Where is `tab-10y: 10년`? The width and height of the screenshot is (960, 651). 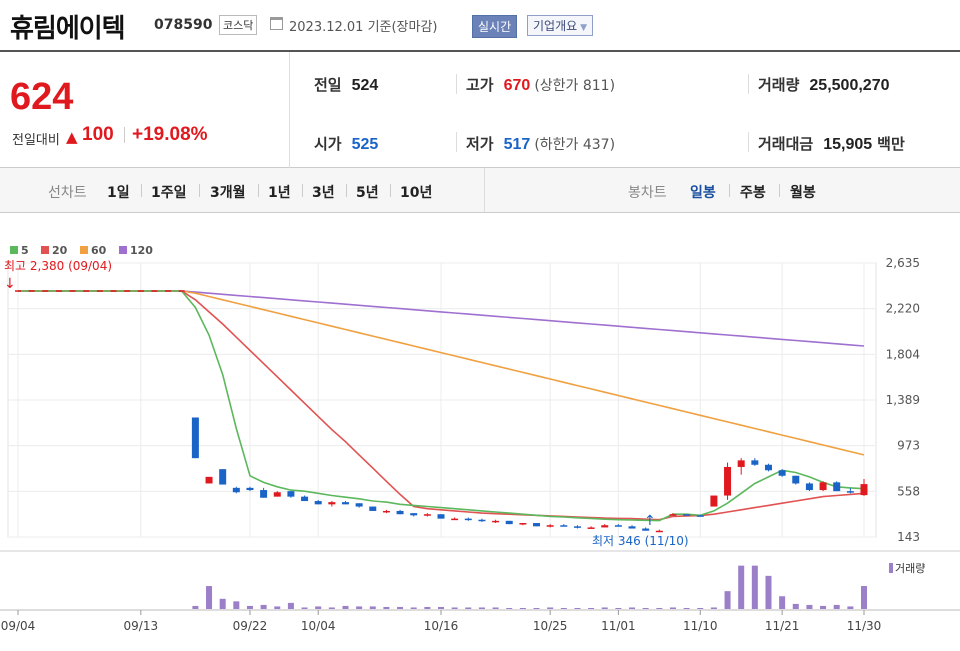 tab-10y: 10년 is located at coordinates (416, 193).